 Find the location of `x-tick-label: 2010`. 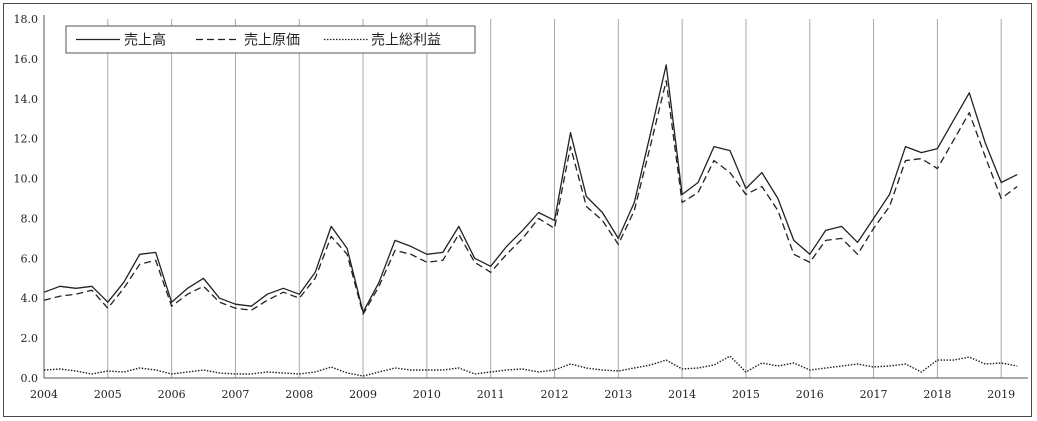

x-tick-label: 2010 is located at coordinates (427, 394).